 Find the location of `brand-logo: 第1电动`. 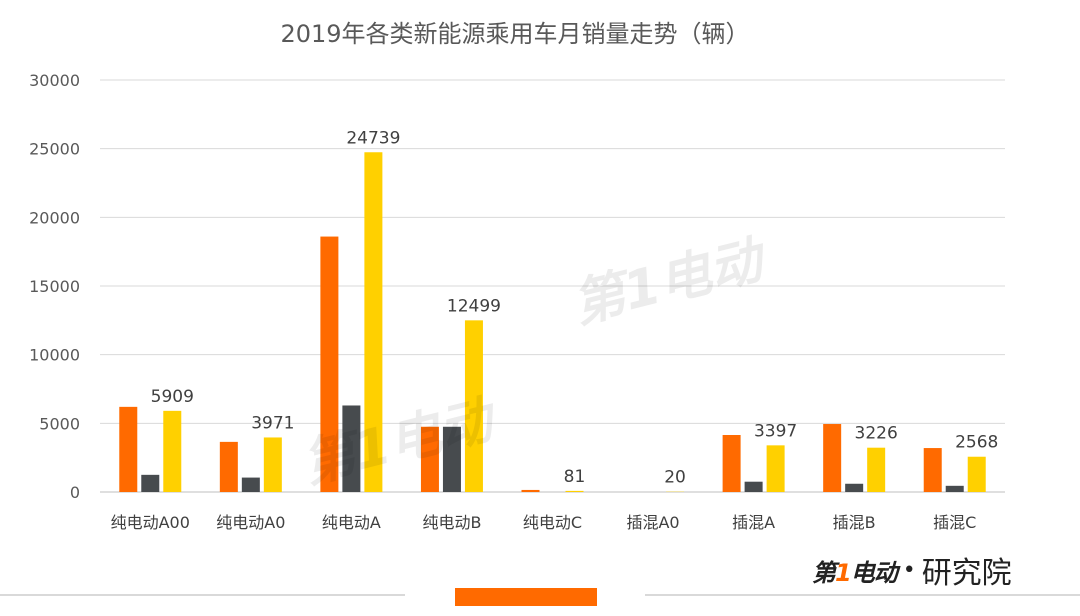

brand-logo: 第1电动 is located at coordinates (855, 570).